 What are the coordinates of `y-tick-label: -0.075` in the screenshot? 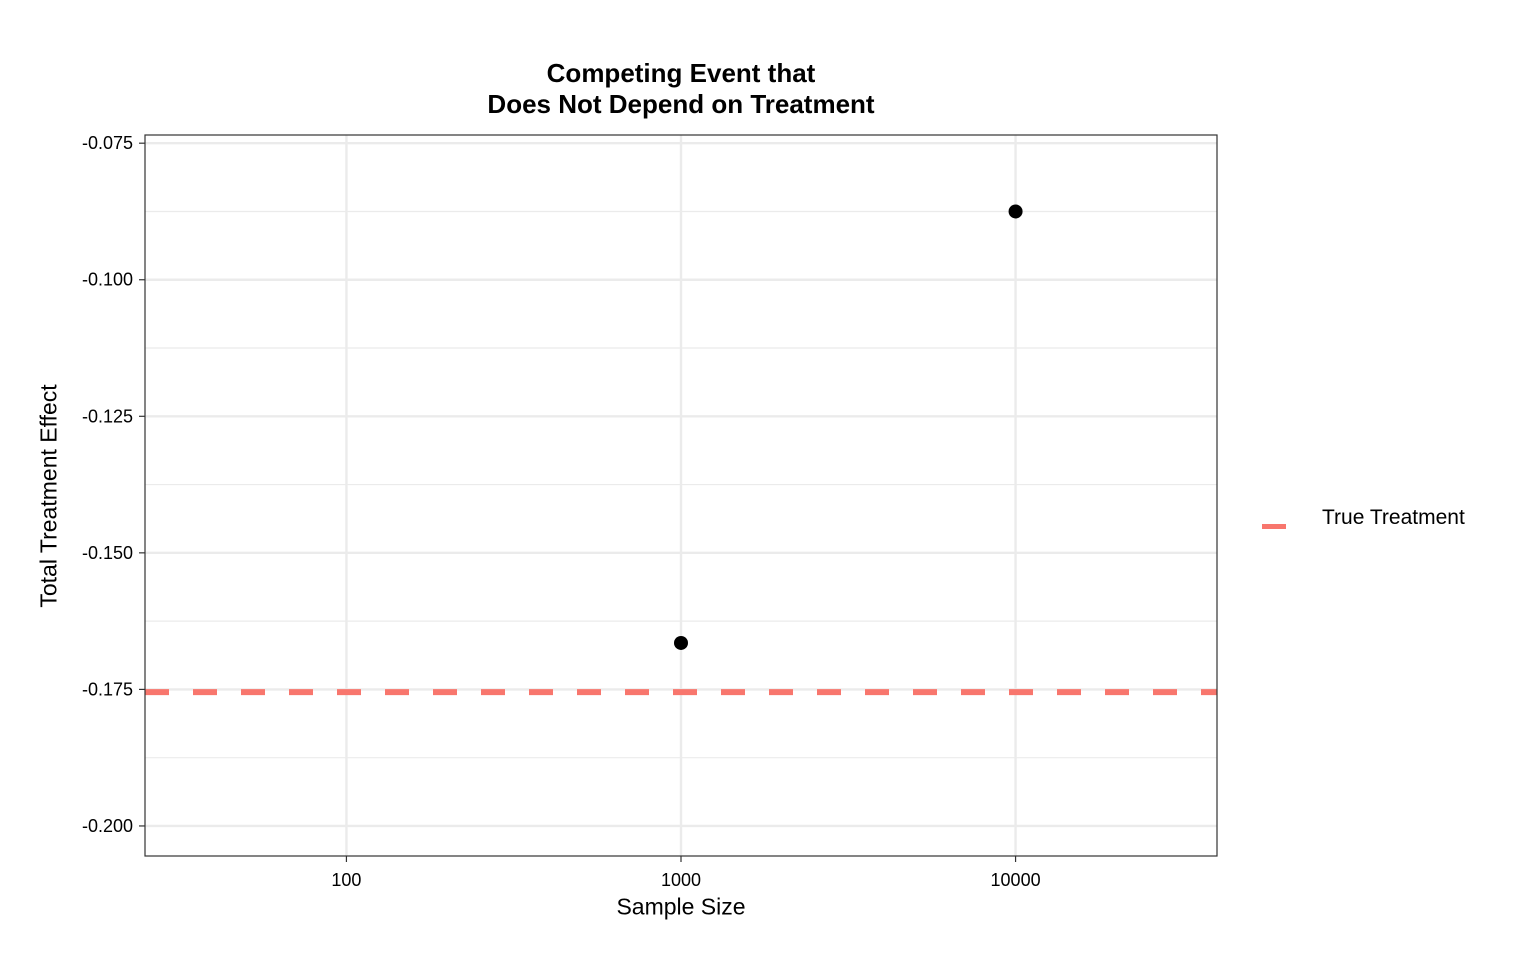 It's located at (107, 143).